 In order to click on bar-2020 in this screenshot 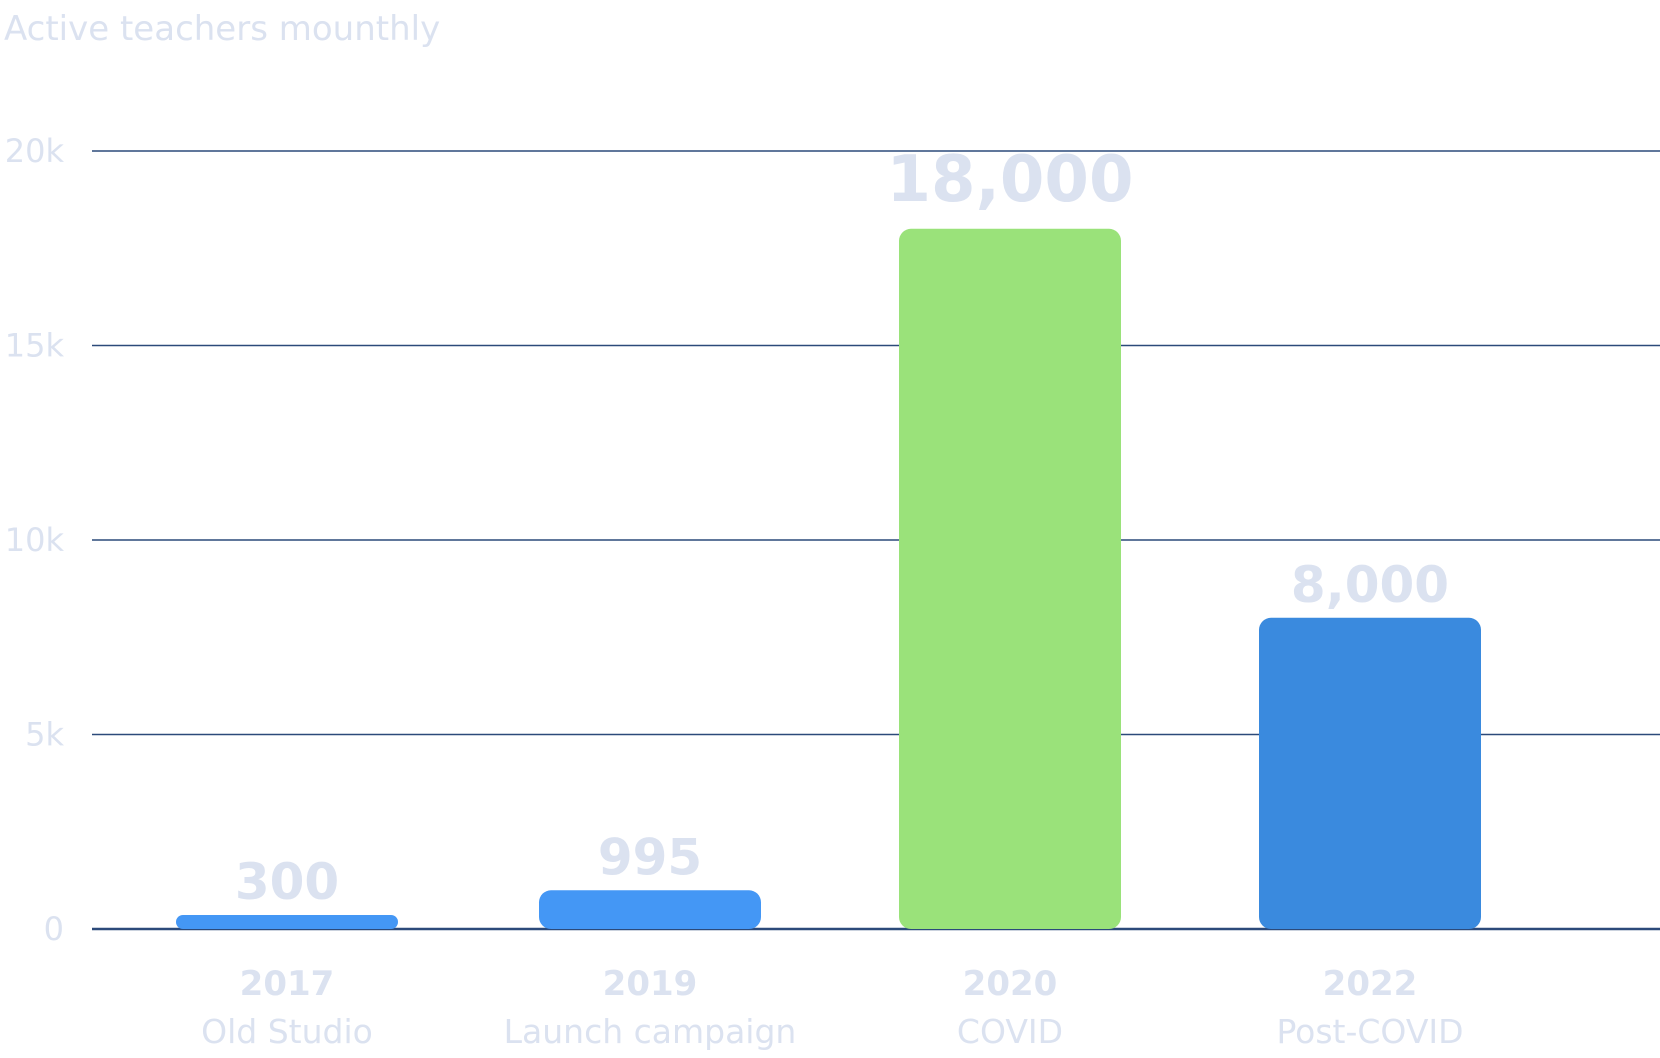, I will do `click(1010, 579)`.